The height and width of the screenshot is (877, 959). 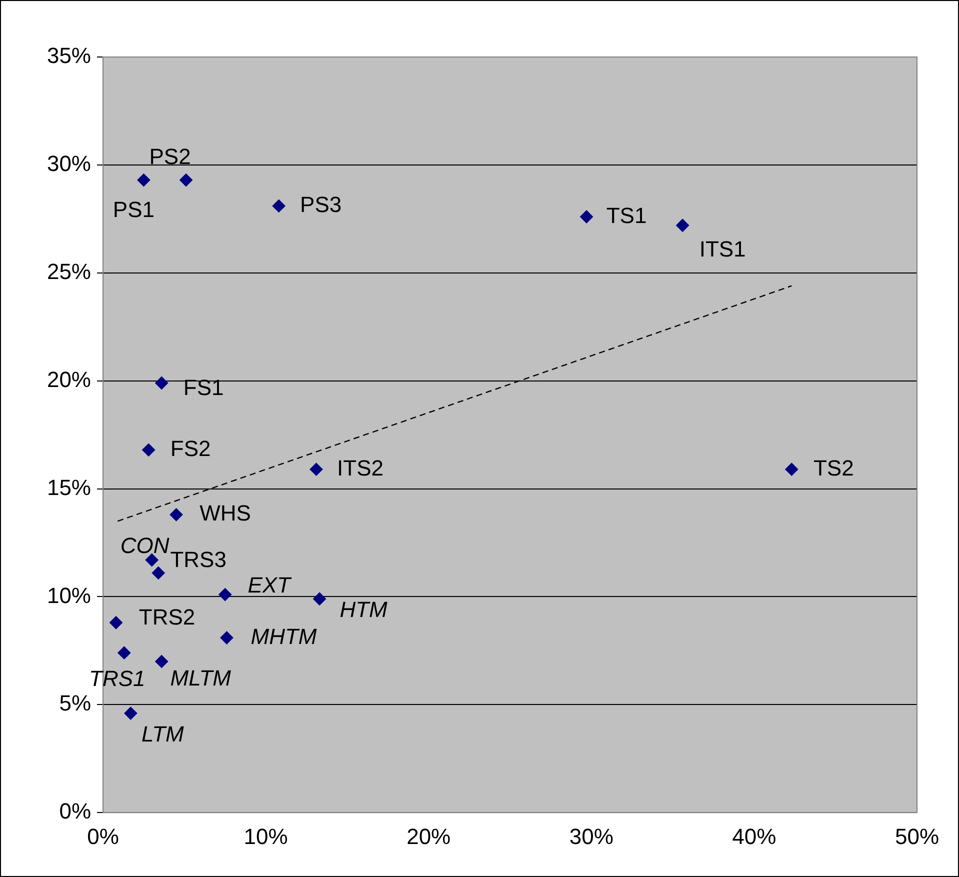 What do you see at coordinates (68, 271) in the screenshot?
I see `y-tick-label: 25%` at bounding box center [68, 271].